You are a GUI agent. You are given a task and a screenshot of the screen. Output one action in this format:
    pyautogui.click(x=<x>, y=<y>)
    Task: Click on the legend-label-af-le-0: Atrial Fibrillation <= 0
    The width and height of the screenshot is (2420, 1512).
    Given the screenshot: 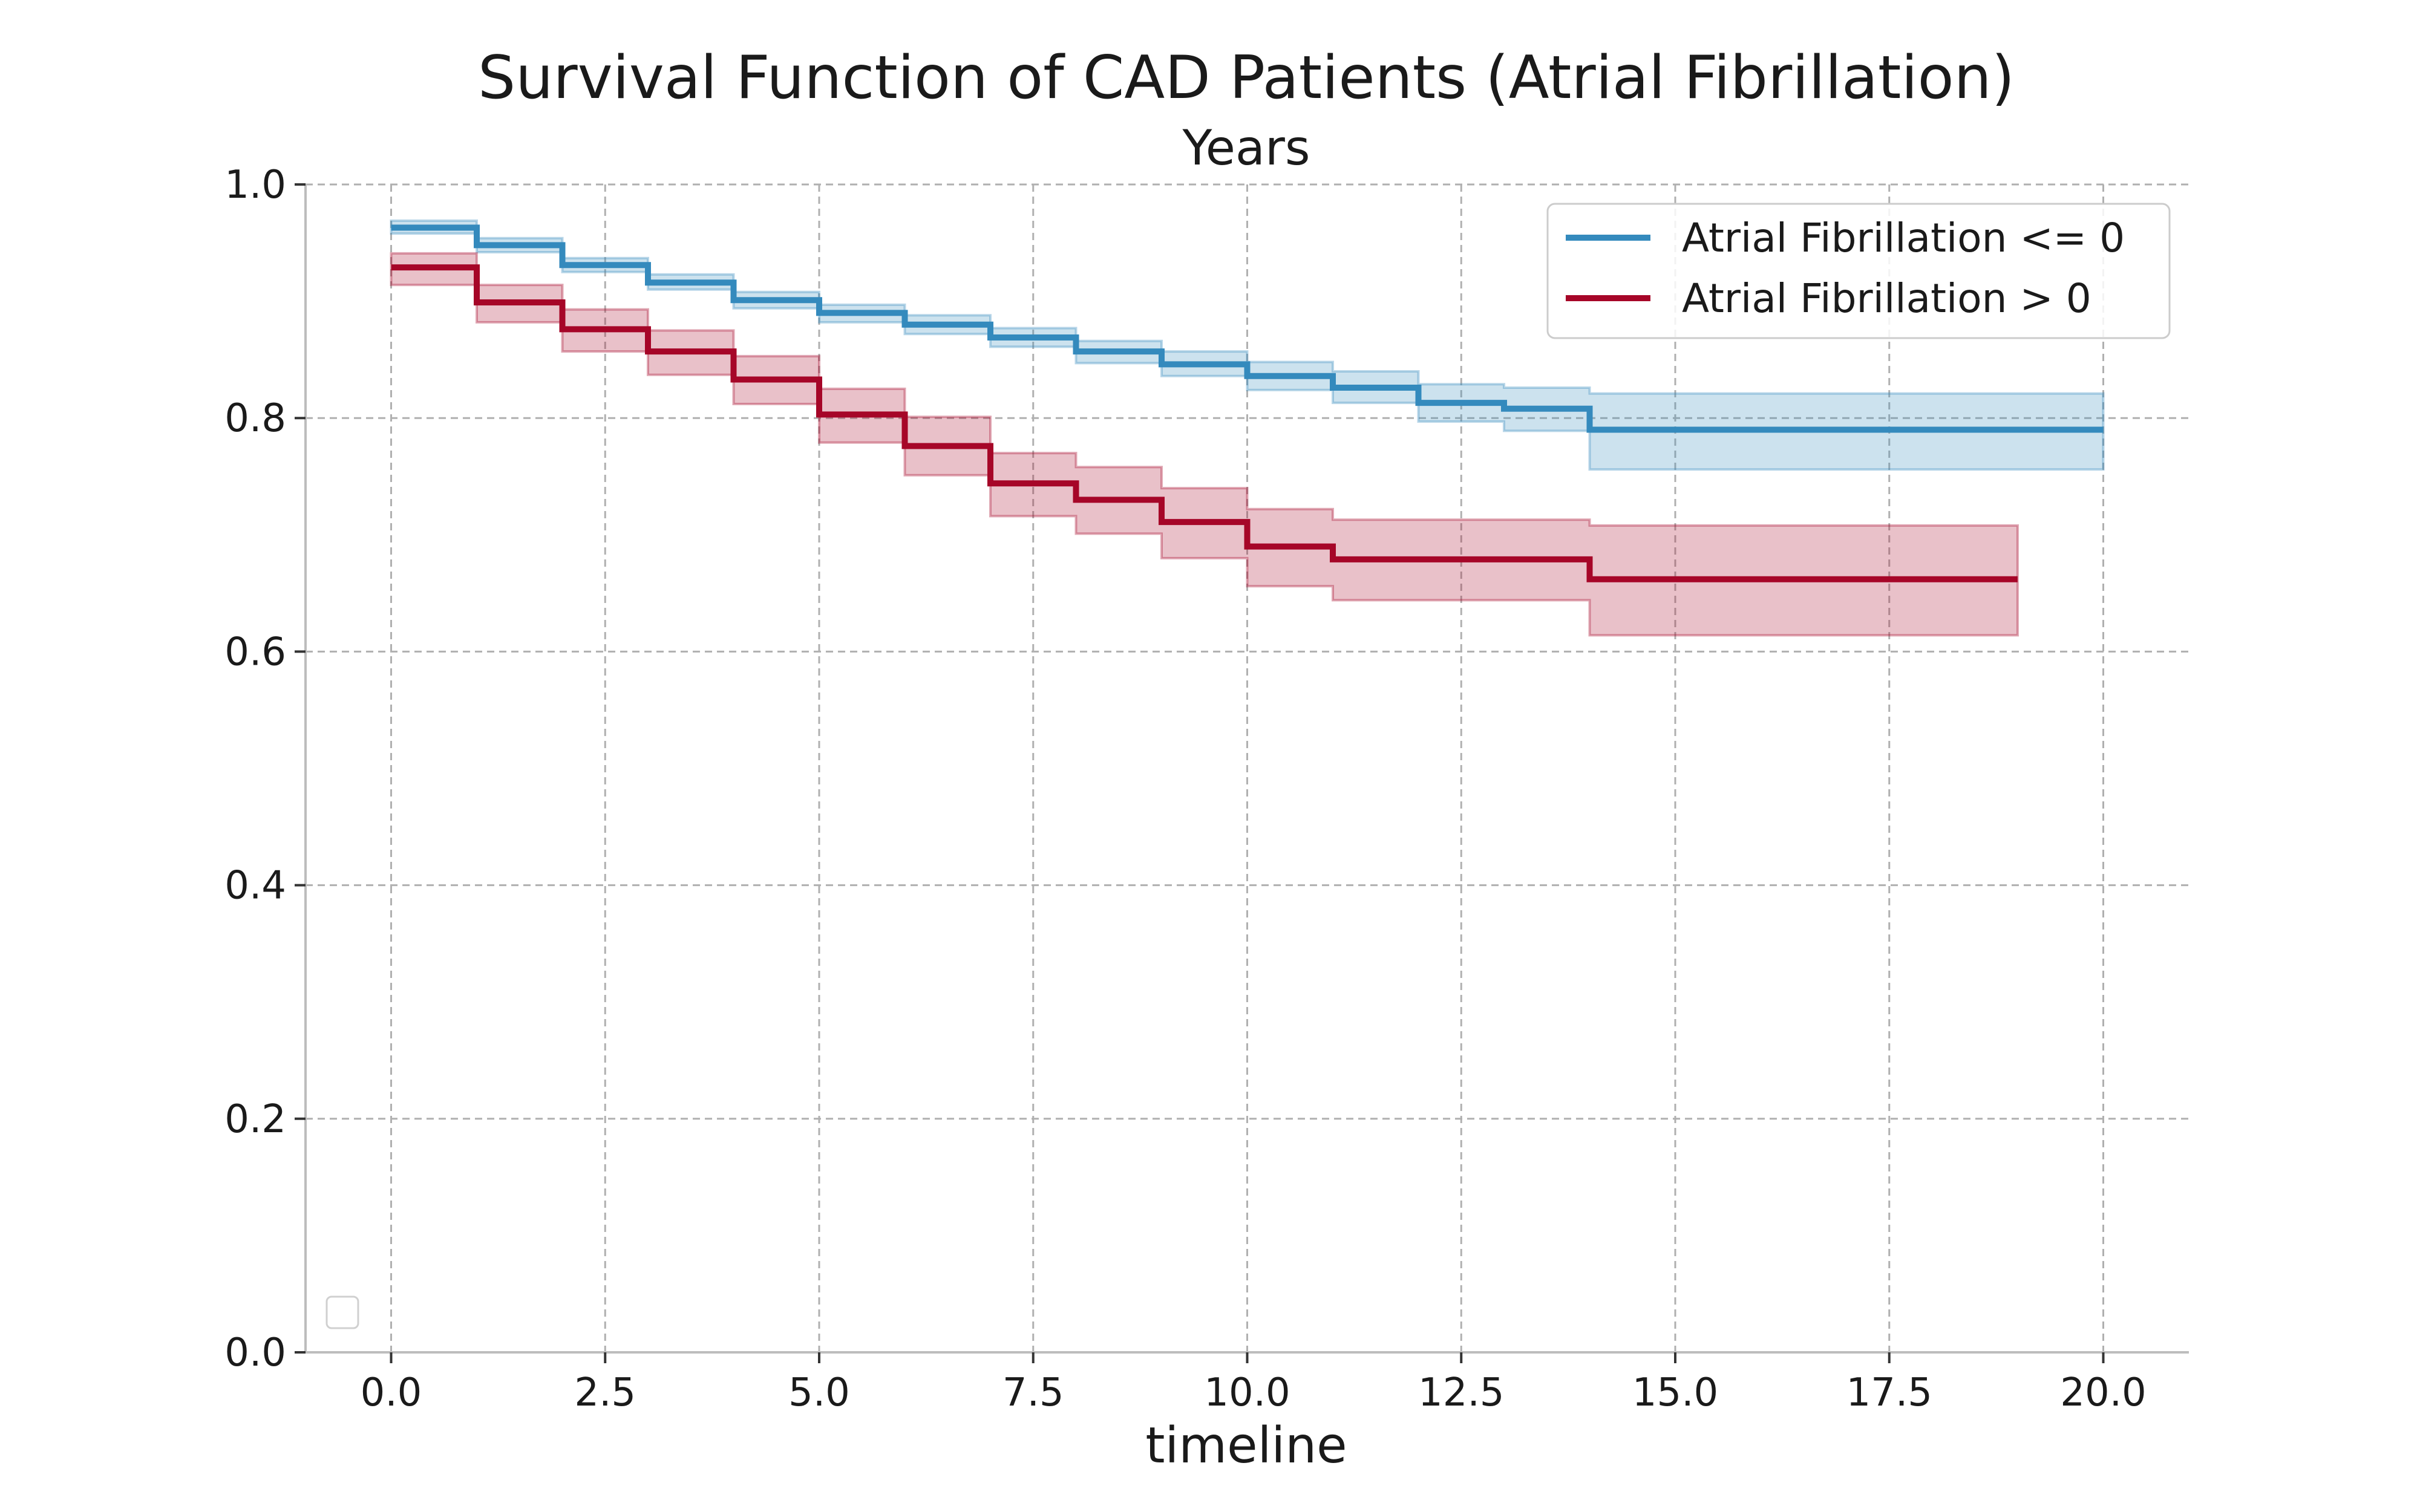 What is the action you would take?
    pyautogui.click(x=1903, y=238)
    